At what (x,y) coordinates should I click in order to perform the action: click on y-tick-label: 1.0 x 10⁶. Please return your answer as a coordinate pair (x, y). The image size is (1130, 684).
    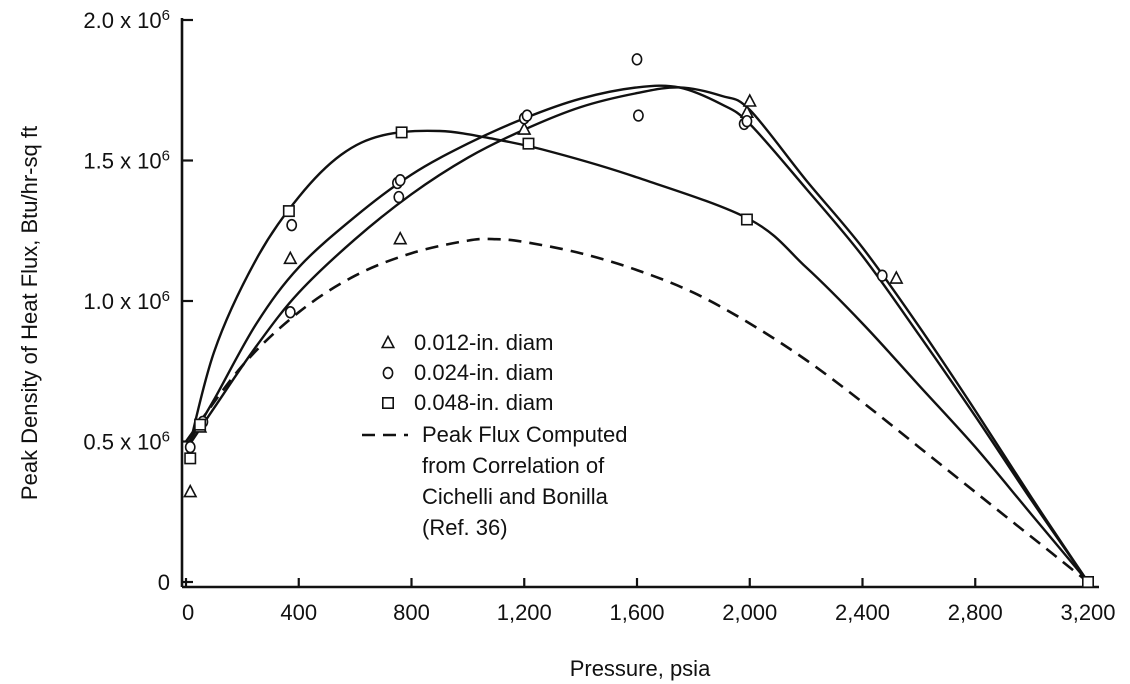
    Looking at the image, I should click on (126, 301).